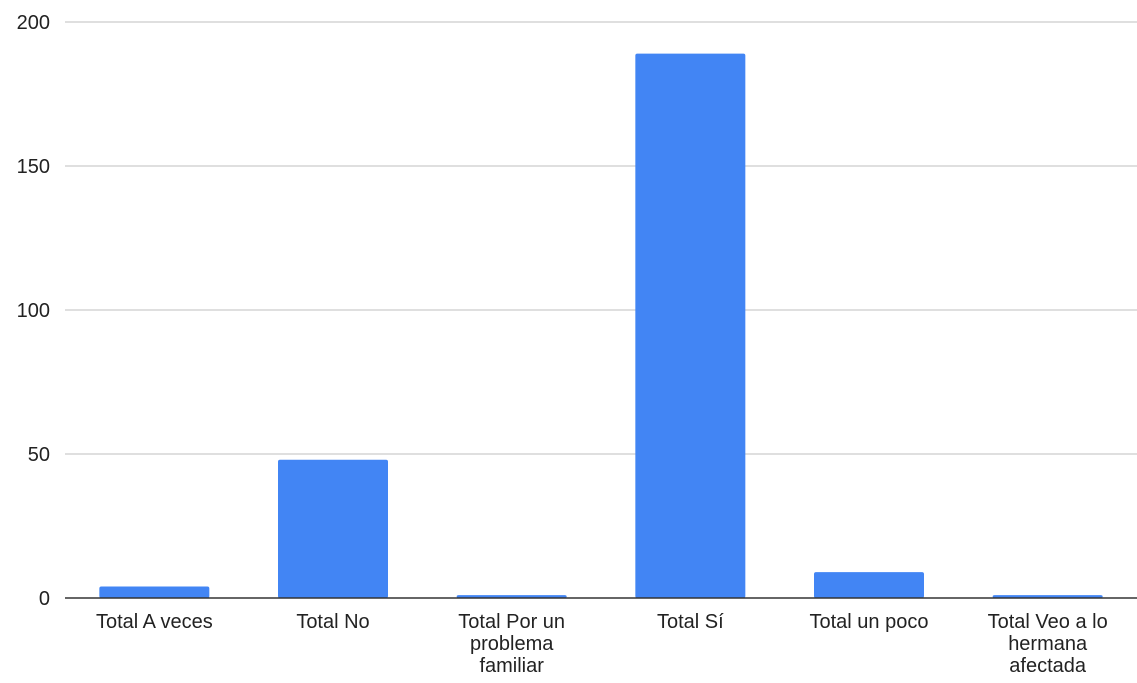 The width and height of the screenshot is (1137, 683). I want to click on x-tick-label: Total Veo a lo hermana afectada, so click(1048, 644).